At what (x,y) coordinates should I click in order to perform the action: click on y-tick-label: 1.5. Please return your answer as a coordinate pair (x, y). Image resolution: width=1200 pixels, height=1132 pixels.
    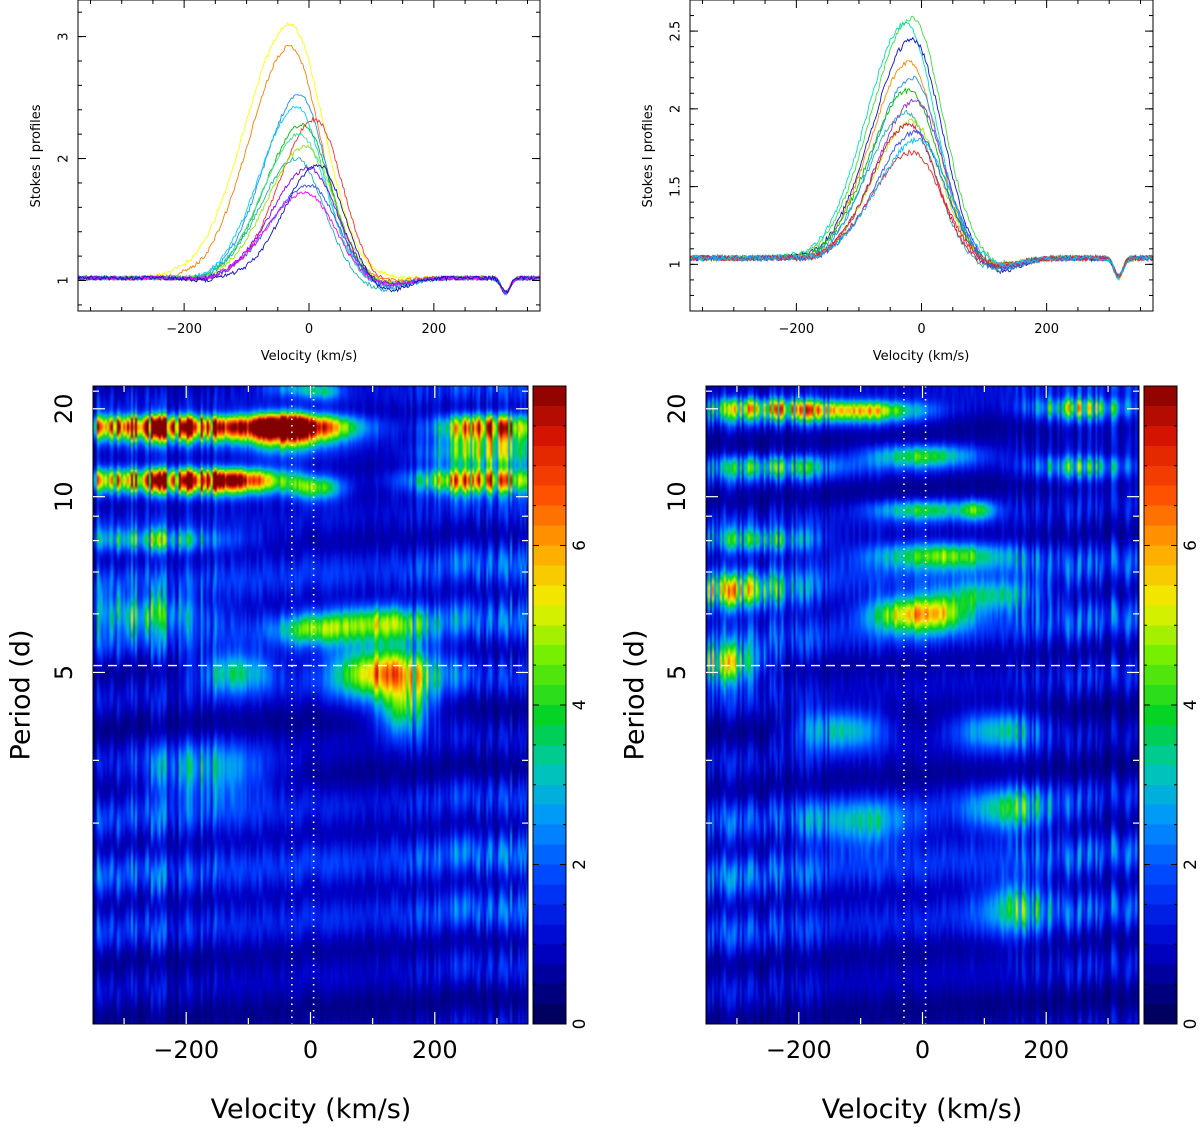
    Looking at the image, I should click on (676, 186).